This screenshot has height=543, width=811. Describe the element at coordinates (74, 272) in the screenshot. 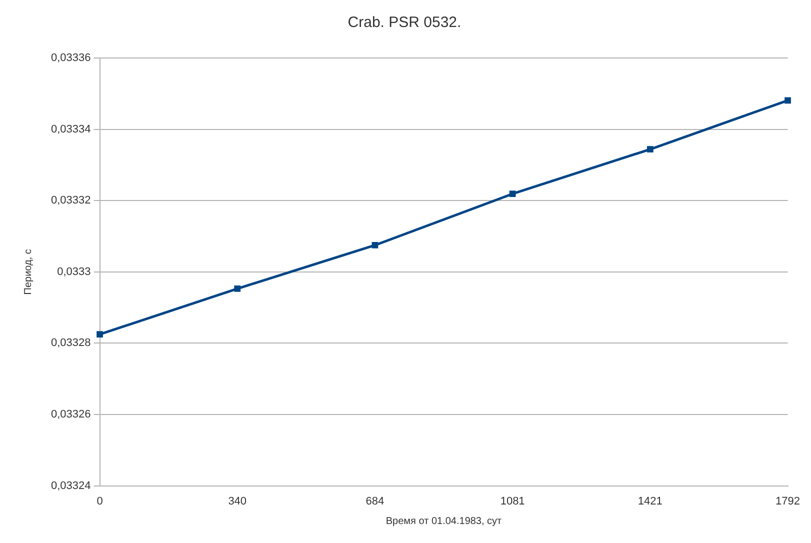

I see `y-tick-label: 0,0333` at that location.